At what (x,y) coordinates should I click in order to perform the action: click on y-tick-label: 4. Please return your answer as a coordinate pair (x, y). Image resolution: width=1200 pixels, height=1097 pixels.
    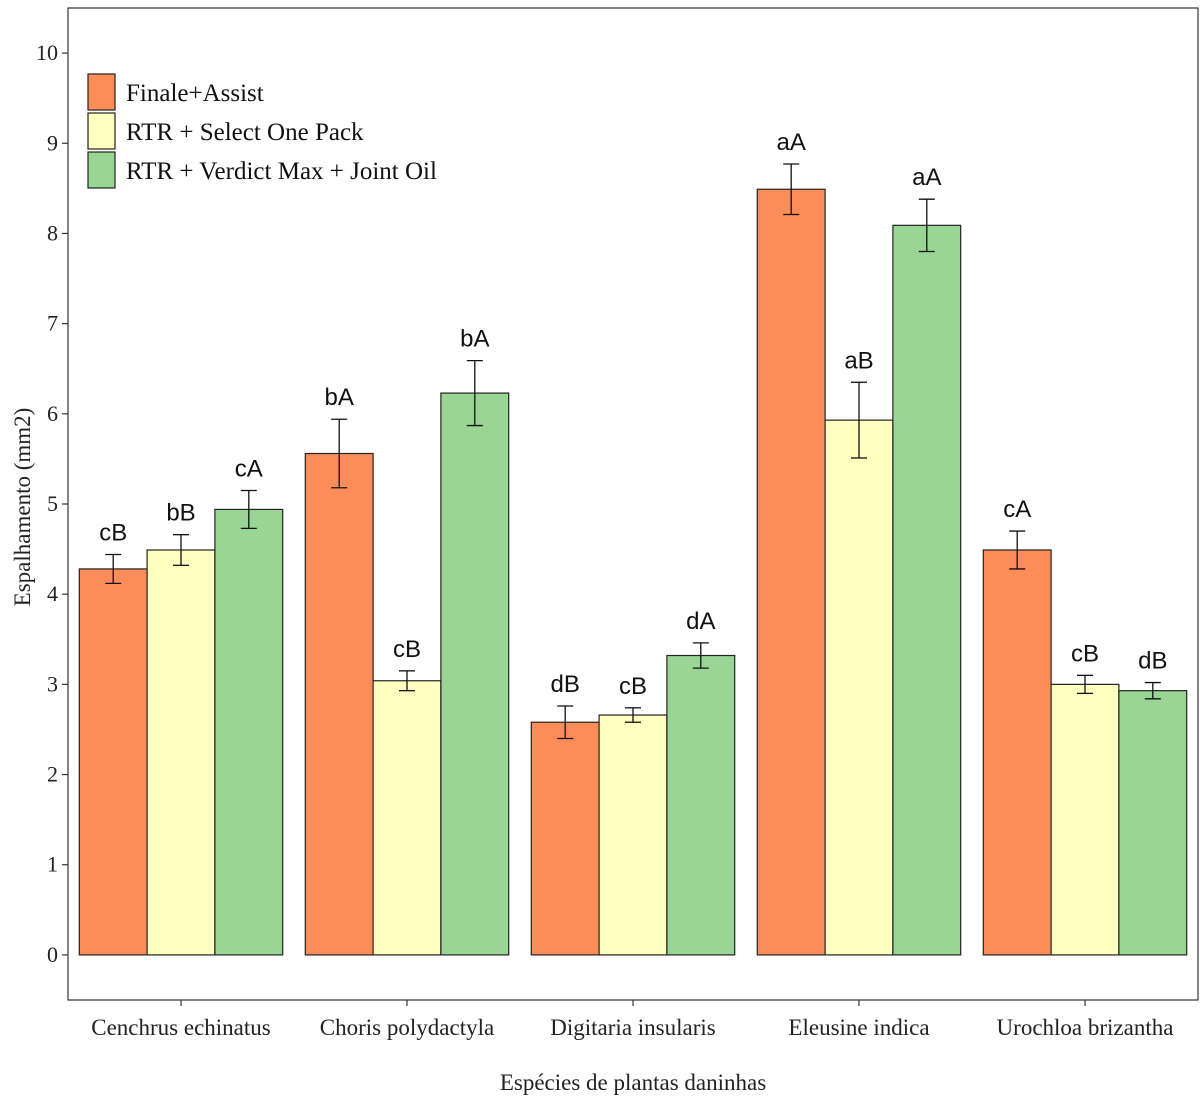
    Looking at the image, I should click on (52, 593).